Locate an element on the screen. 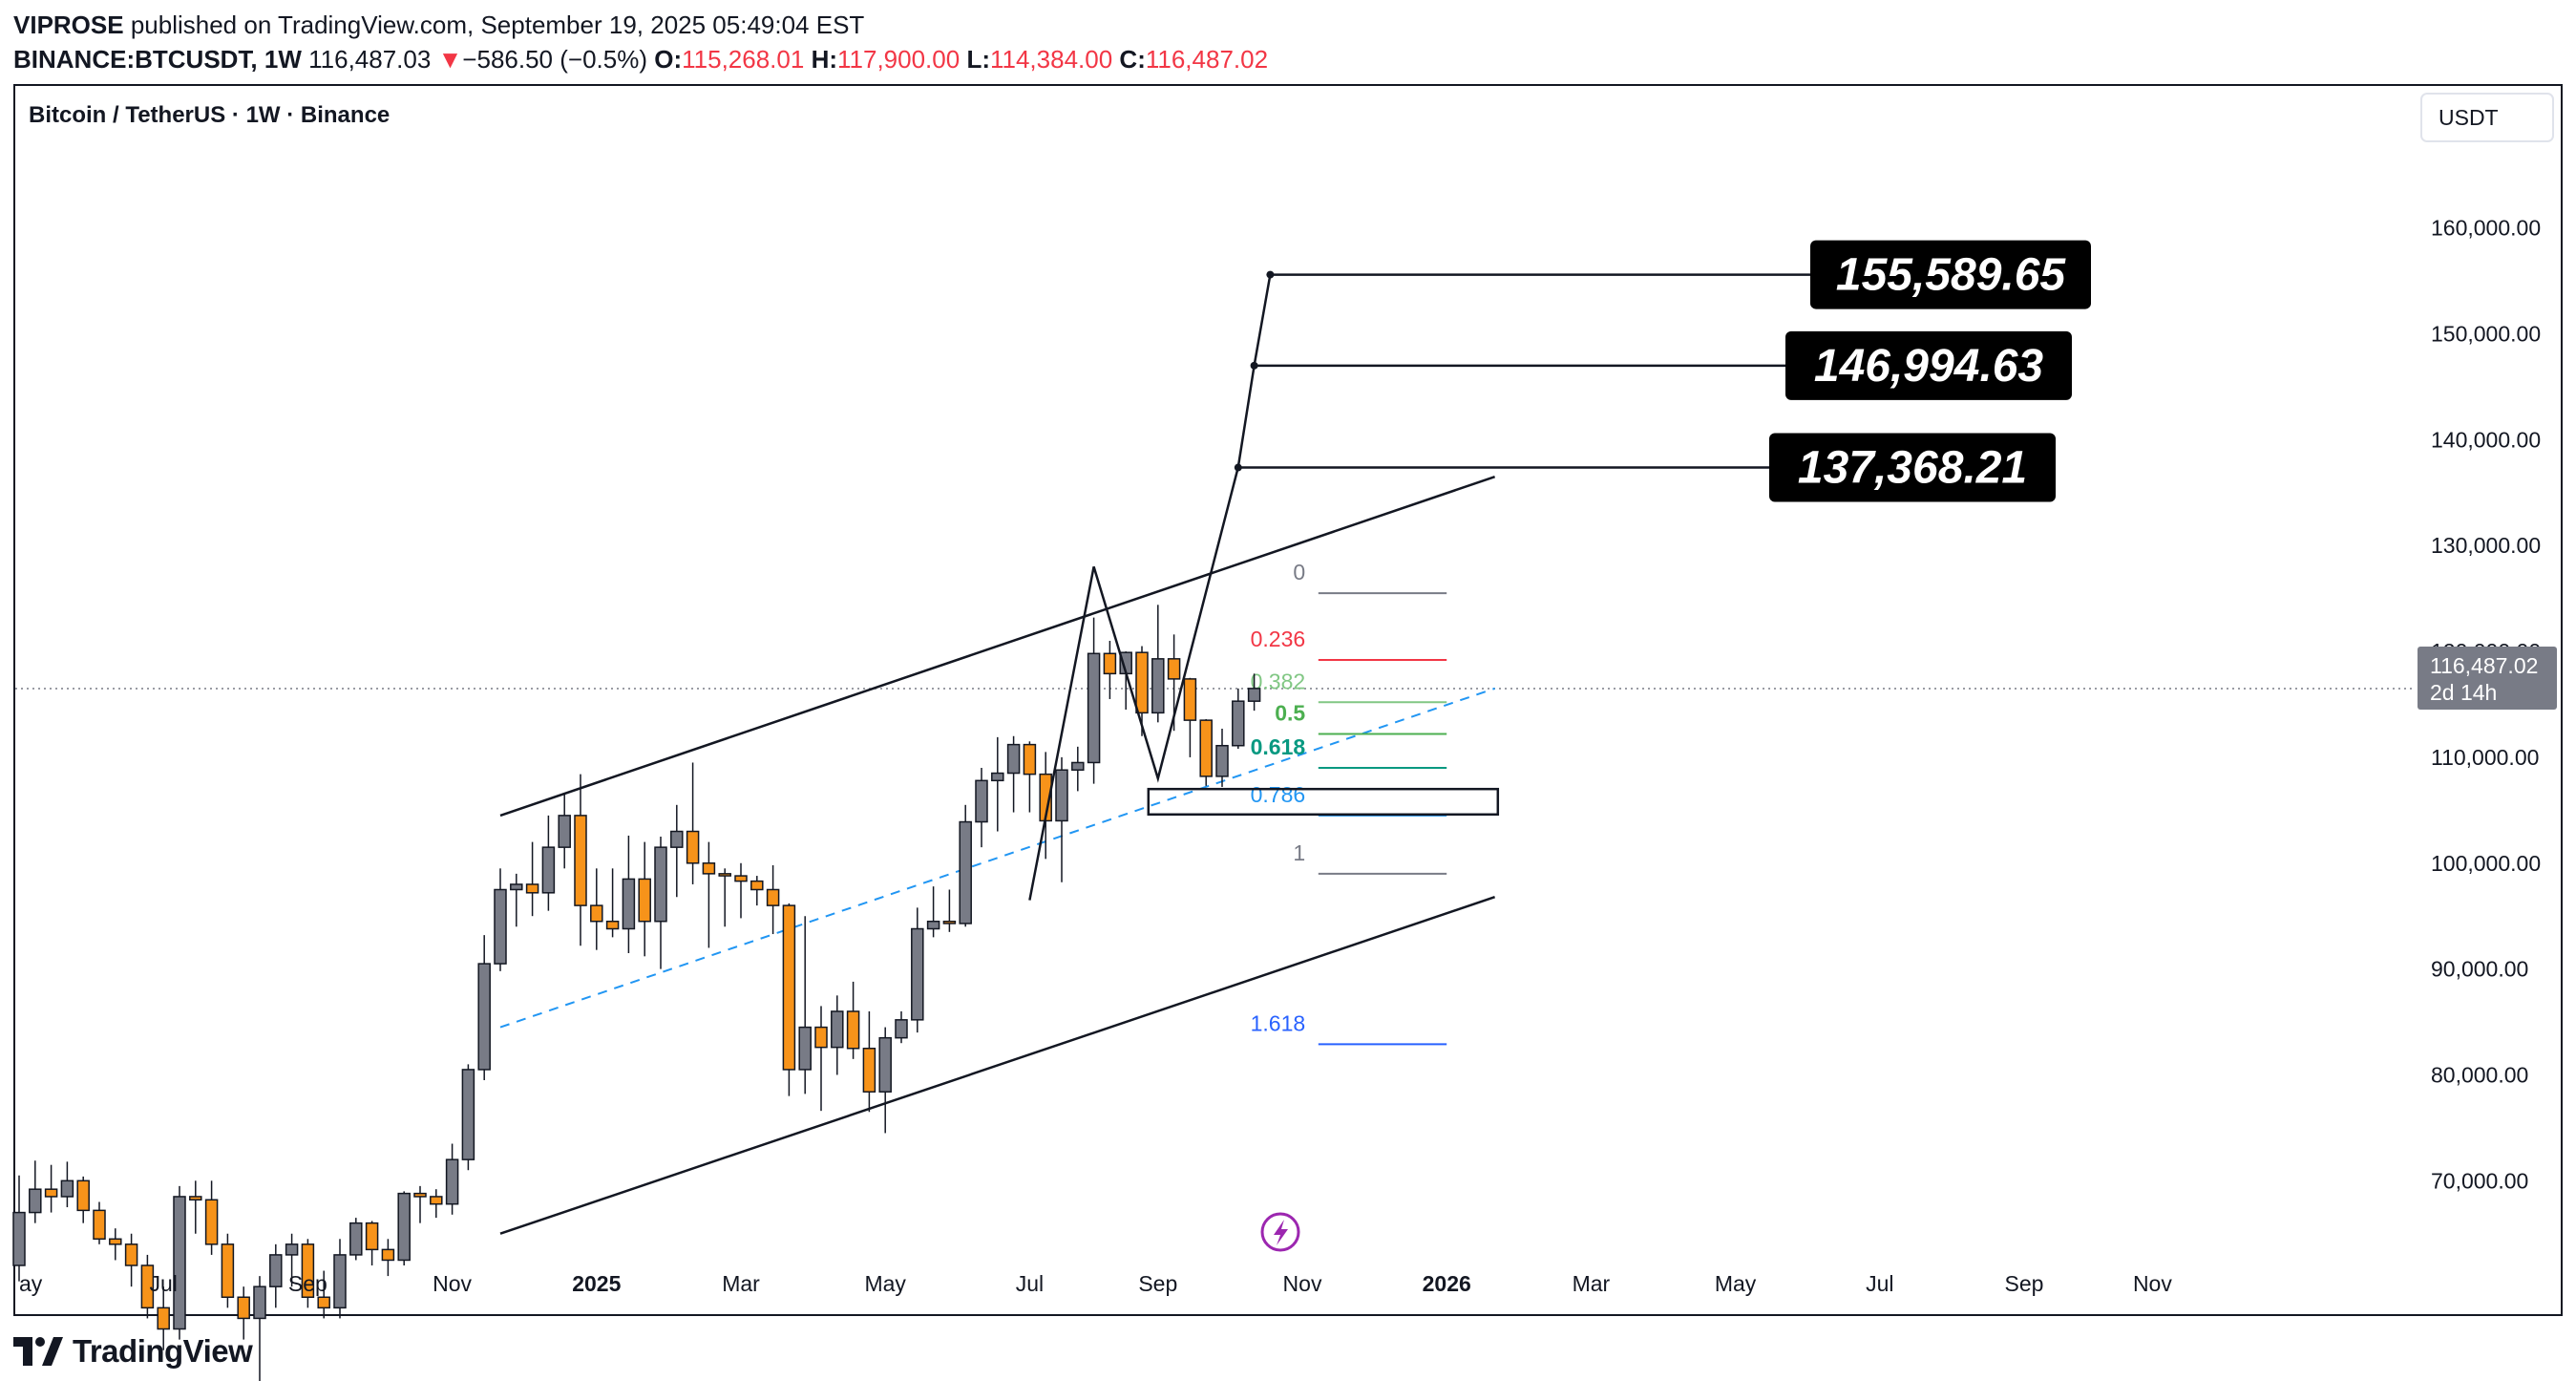 Image resolution: width=2576 pixels, height=1381 pixels. high-value: 117,900.00 is located at coordinates (899, 60).